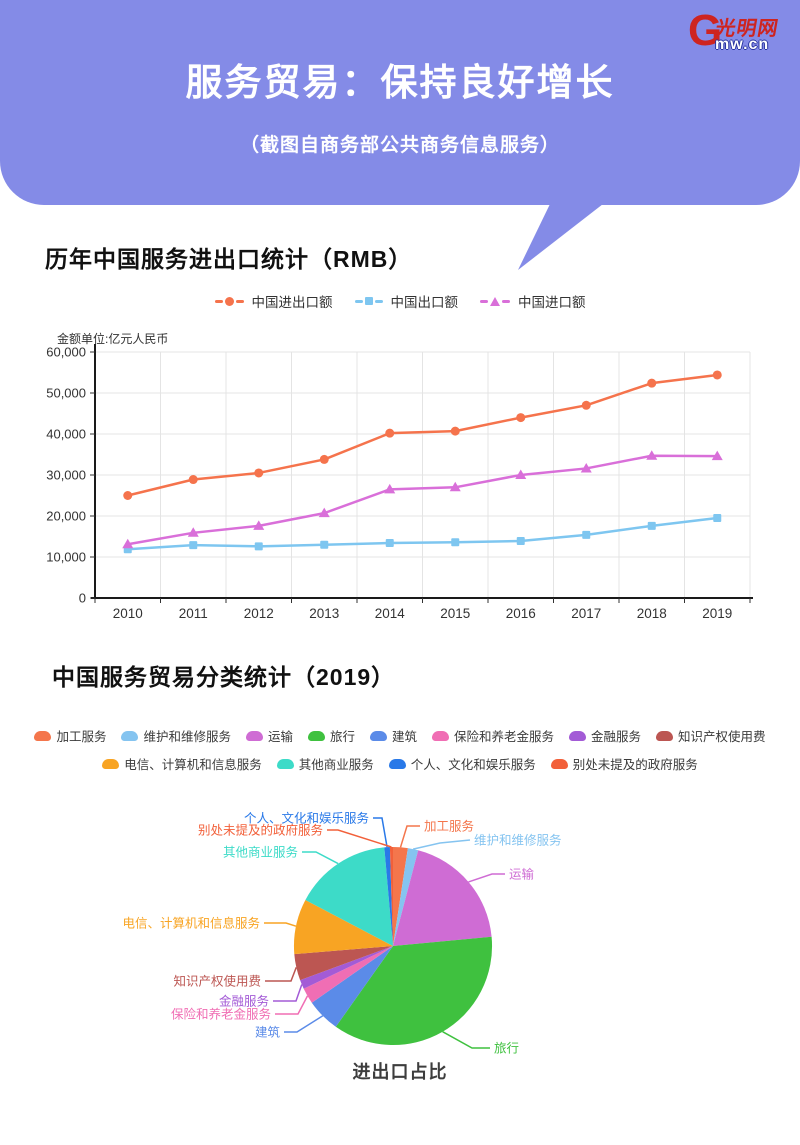 The width and height of the screenshot is (800, 1145). I want to click on line-chart-legend: 中国进出口额 中国出口额 中国进口额, so click(400, 301).